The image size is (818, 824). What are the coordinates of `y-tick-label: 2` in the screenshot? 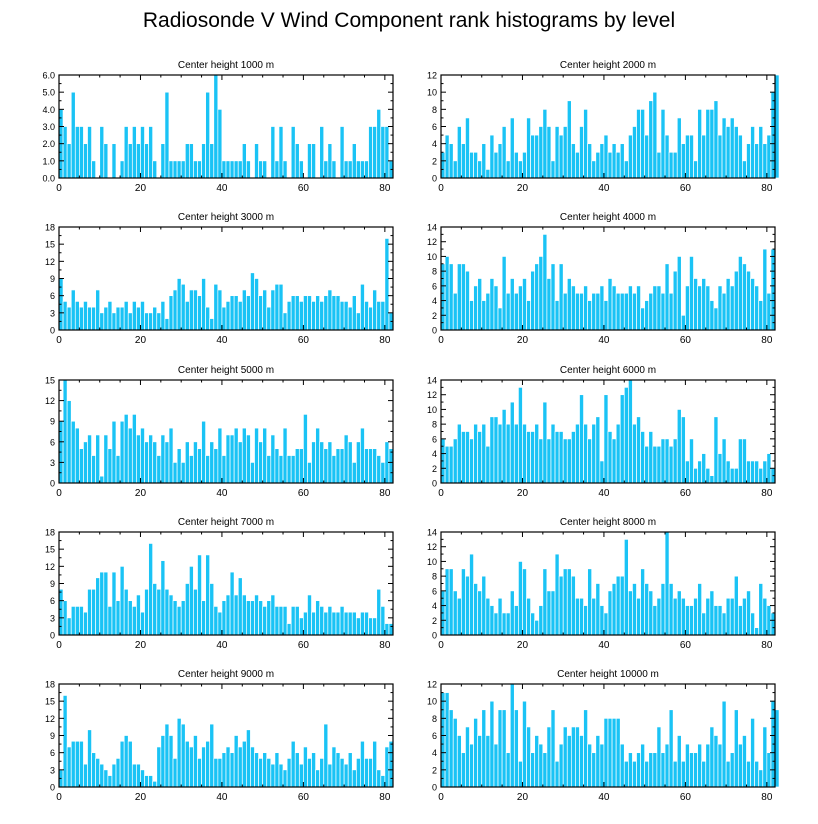 It's located at (434, 161).